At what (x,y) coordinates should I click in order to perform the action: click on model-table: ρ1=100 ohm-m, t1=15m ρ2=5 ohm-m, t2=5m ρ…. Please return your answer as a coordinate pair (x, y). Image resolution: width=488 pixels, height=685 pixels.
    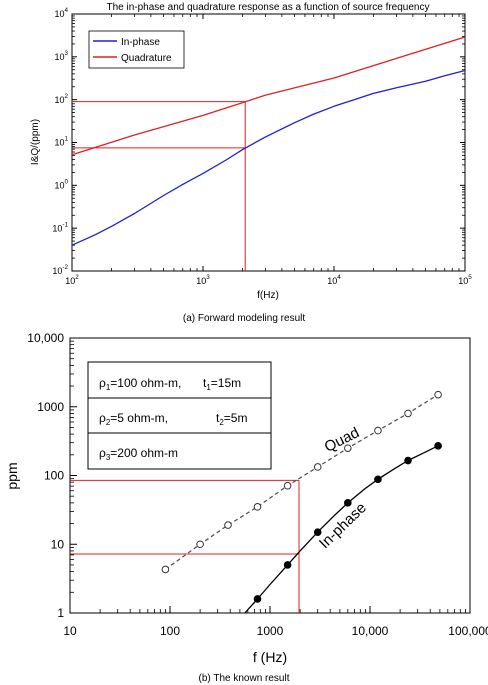
    Looking at the image, I should click on (179, 415).